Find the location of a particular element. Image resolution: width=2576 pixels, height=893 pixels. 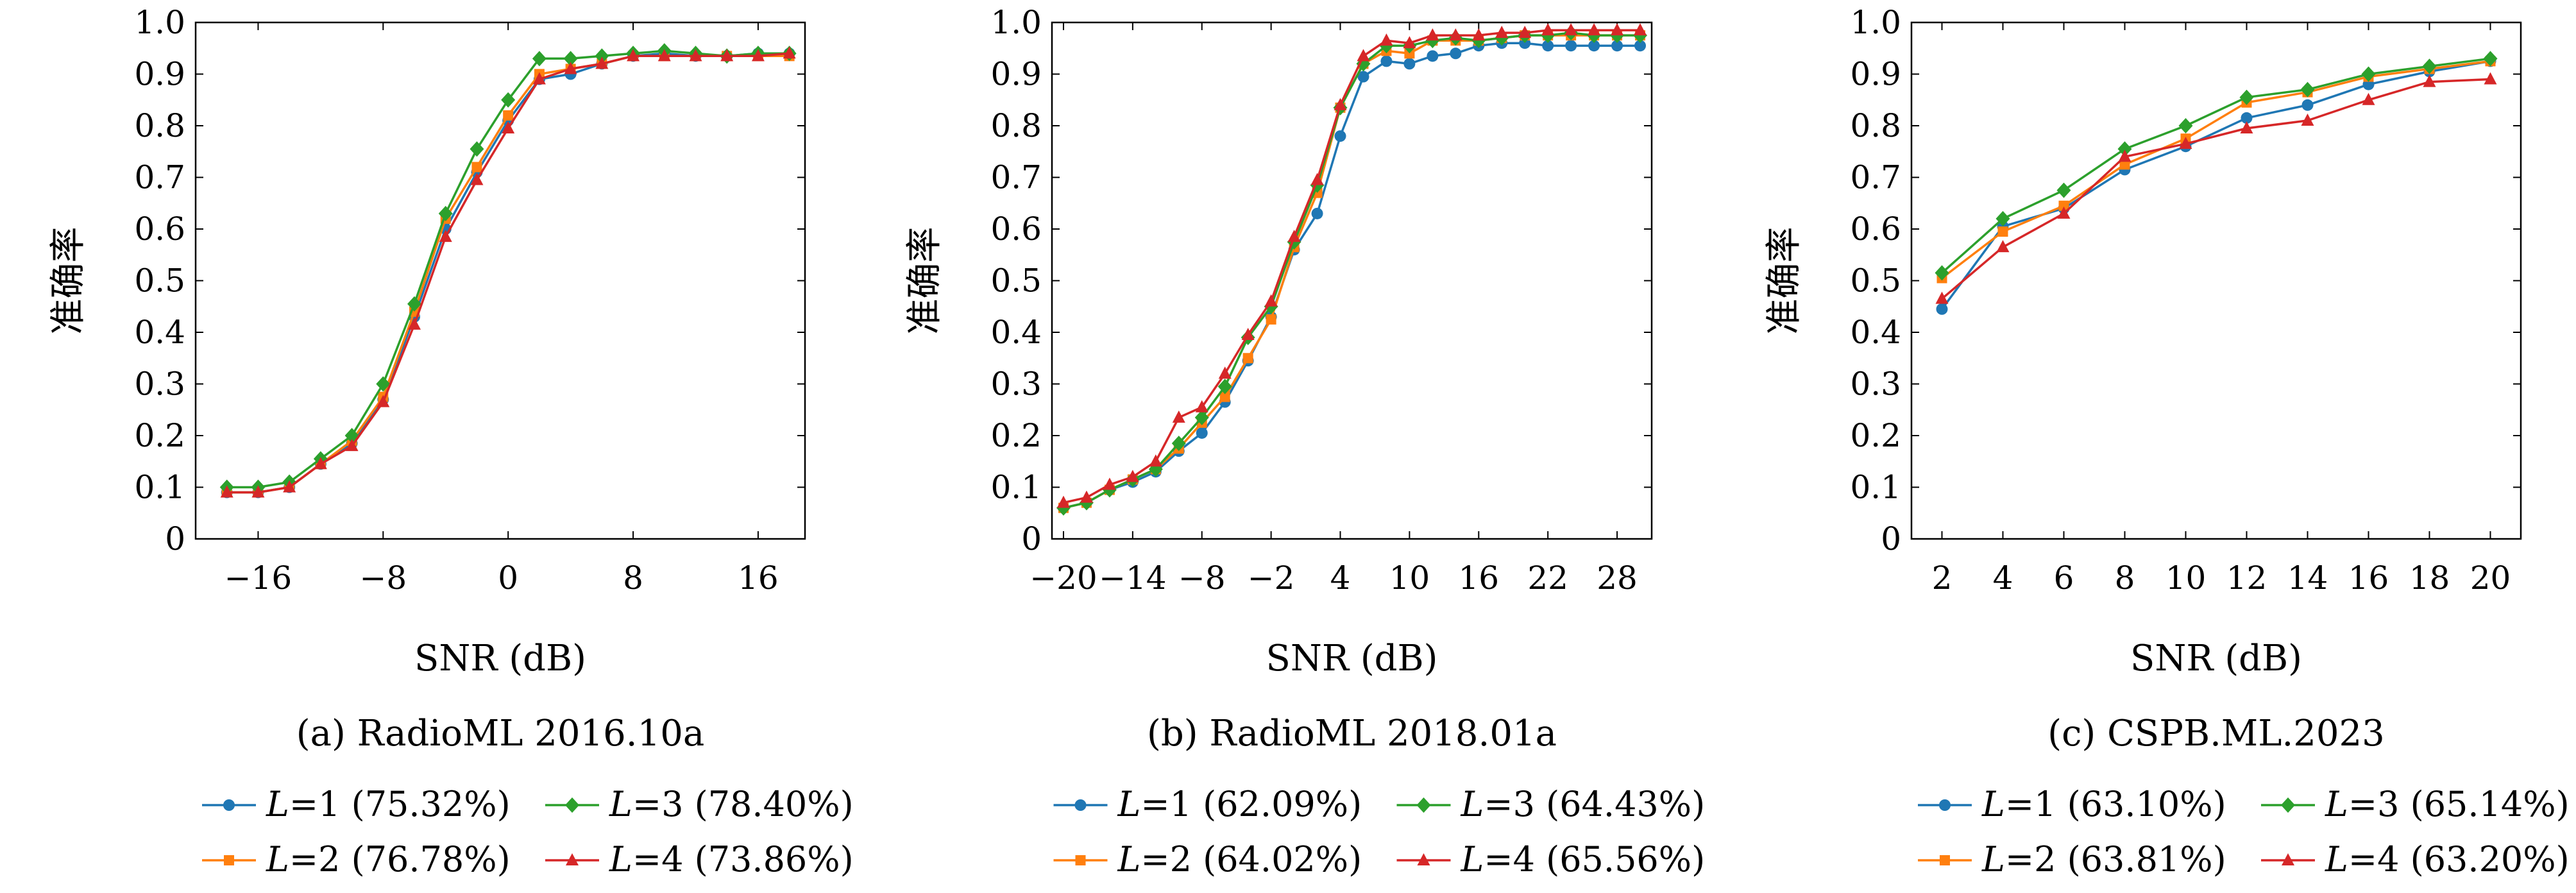

x-tick-label: 10 is located at coordinates (1409, 578).